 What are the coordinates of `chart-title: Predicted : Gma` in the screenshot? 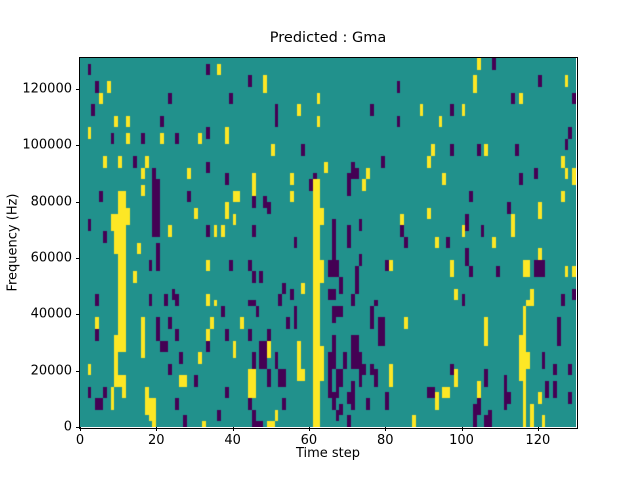 It's located at (328, 38).